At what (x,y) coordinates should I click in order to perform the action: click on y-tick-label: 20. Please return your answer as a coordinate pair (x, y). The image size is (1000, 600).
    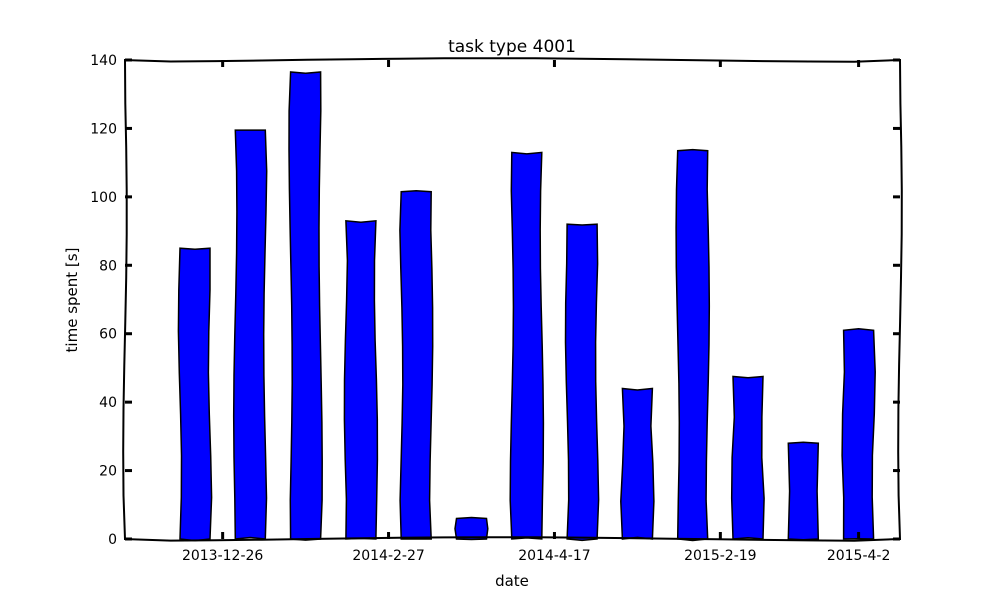
    Looking at the image, I should click on (108, 472).